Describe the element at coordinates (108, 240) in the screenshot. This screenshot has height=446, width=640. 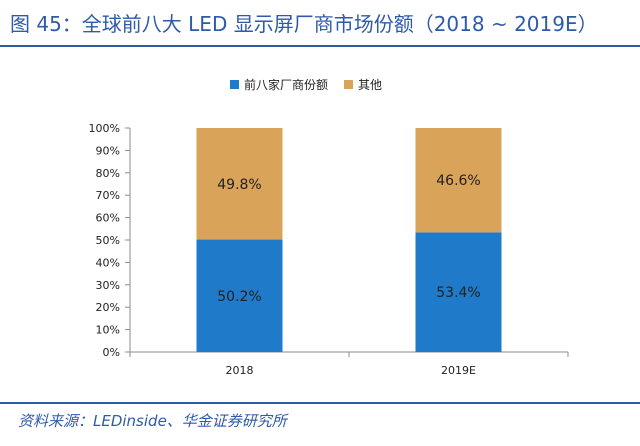
I see `y-tick-label: 50%` at that location.